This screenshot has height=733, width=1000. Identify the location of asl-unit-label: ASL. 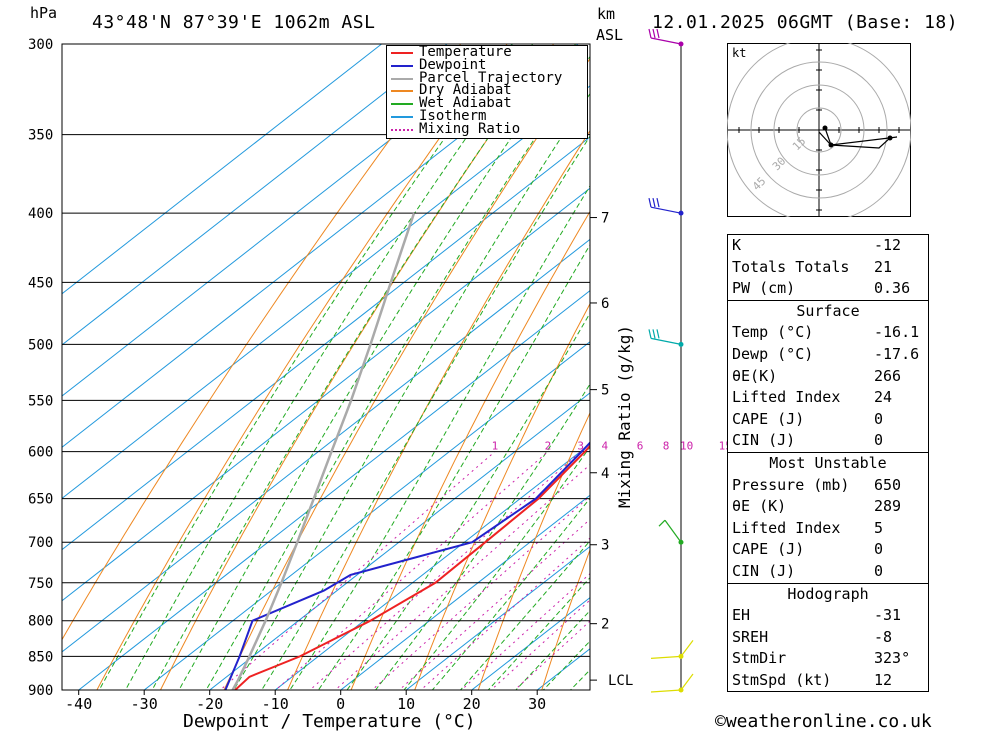
(610, 35).